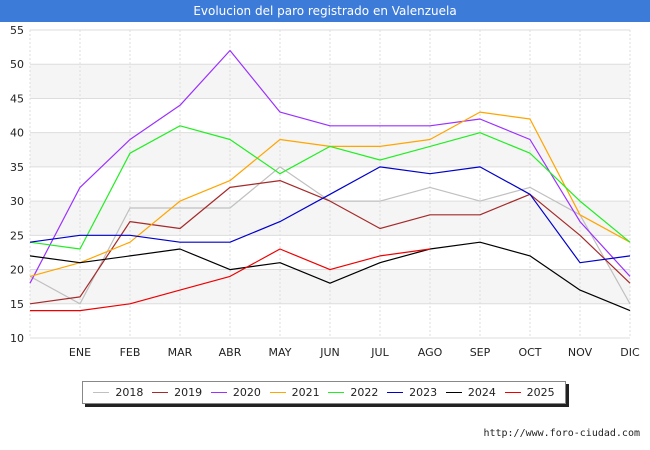 The image size is (650, 450). What do you see at coordinates (324, 392) in the screenshot?
I see `chart-legend: 2018 2019 2020 2021 2022 2023 2024 2025` at bounding box center [324, 392].